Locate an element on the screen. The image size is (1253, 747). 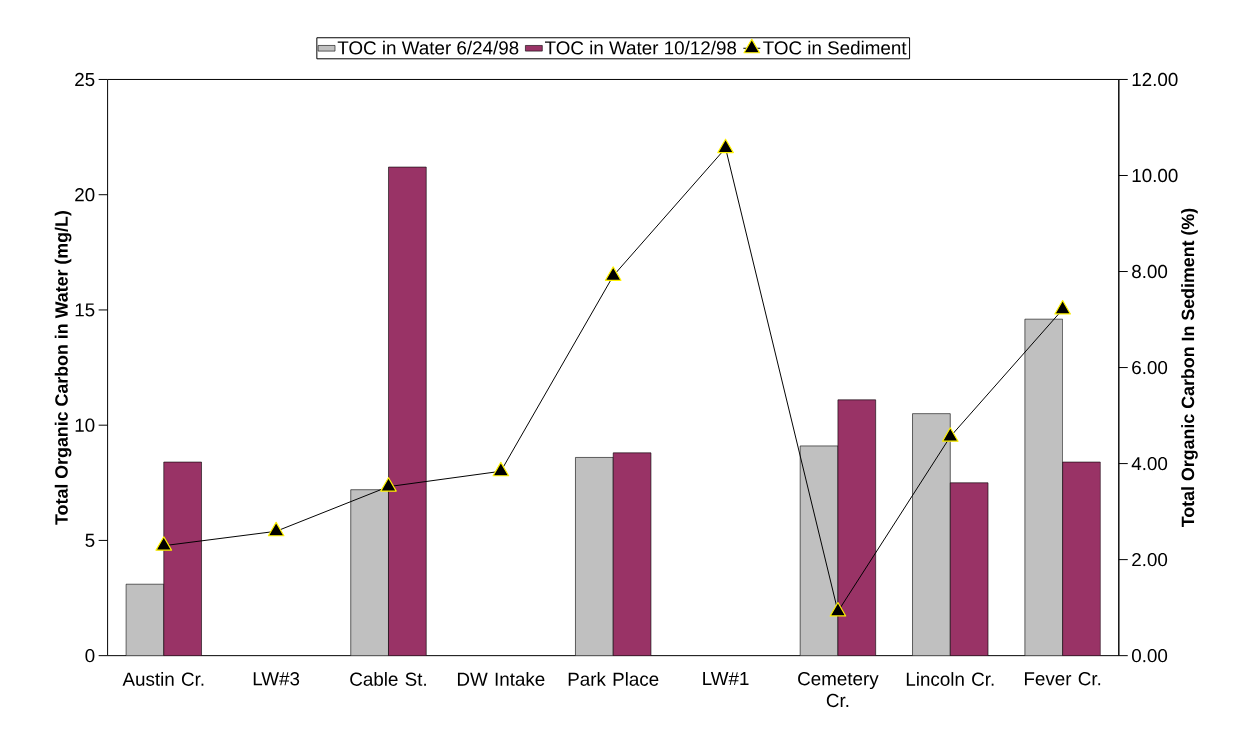
x-tick-label: Park Place is located at coordinates (613, 679).